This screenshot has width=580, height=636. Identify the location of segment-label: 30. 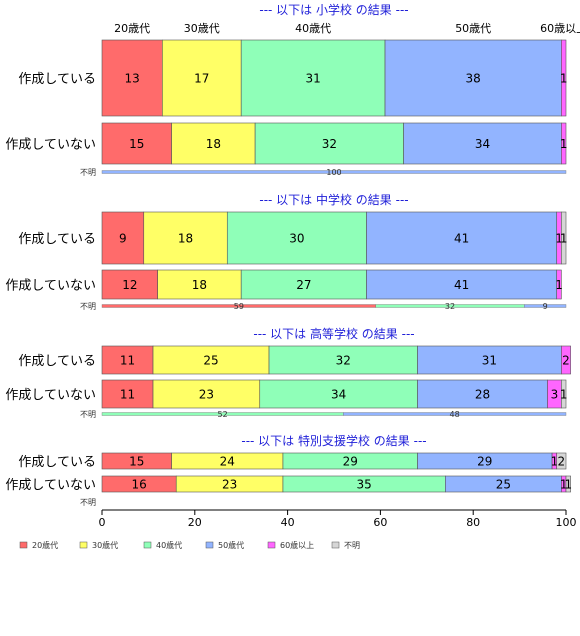
(296, 239).